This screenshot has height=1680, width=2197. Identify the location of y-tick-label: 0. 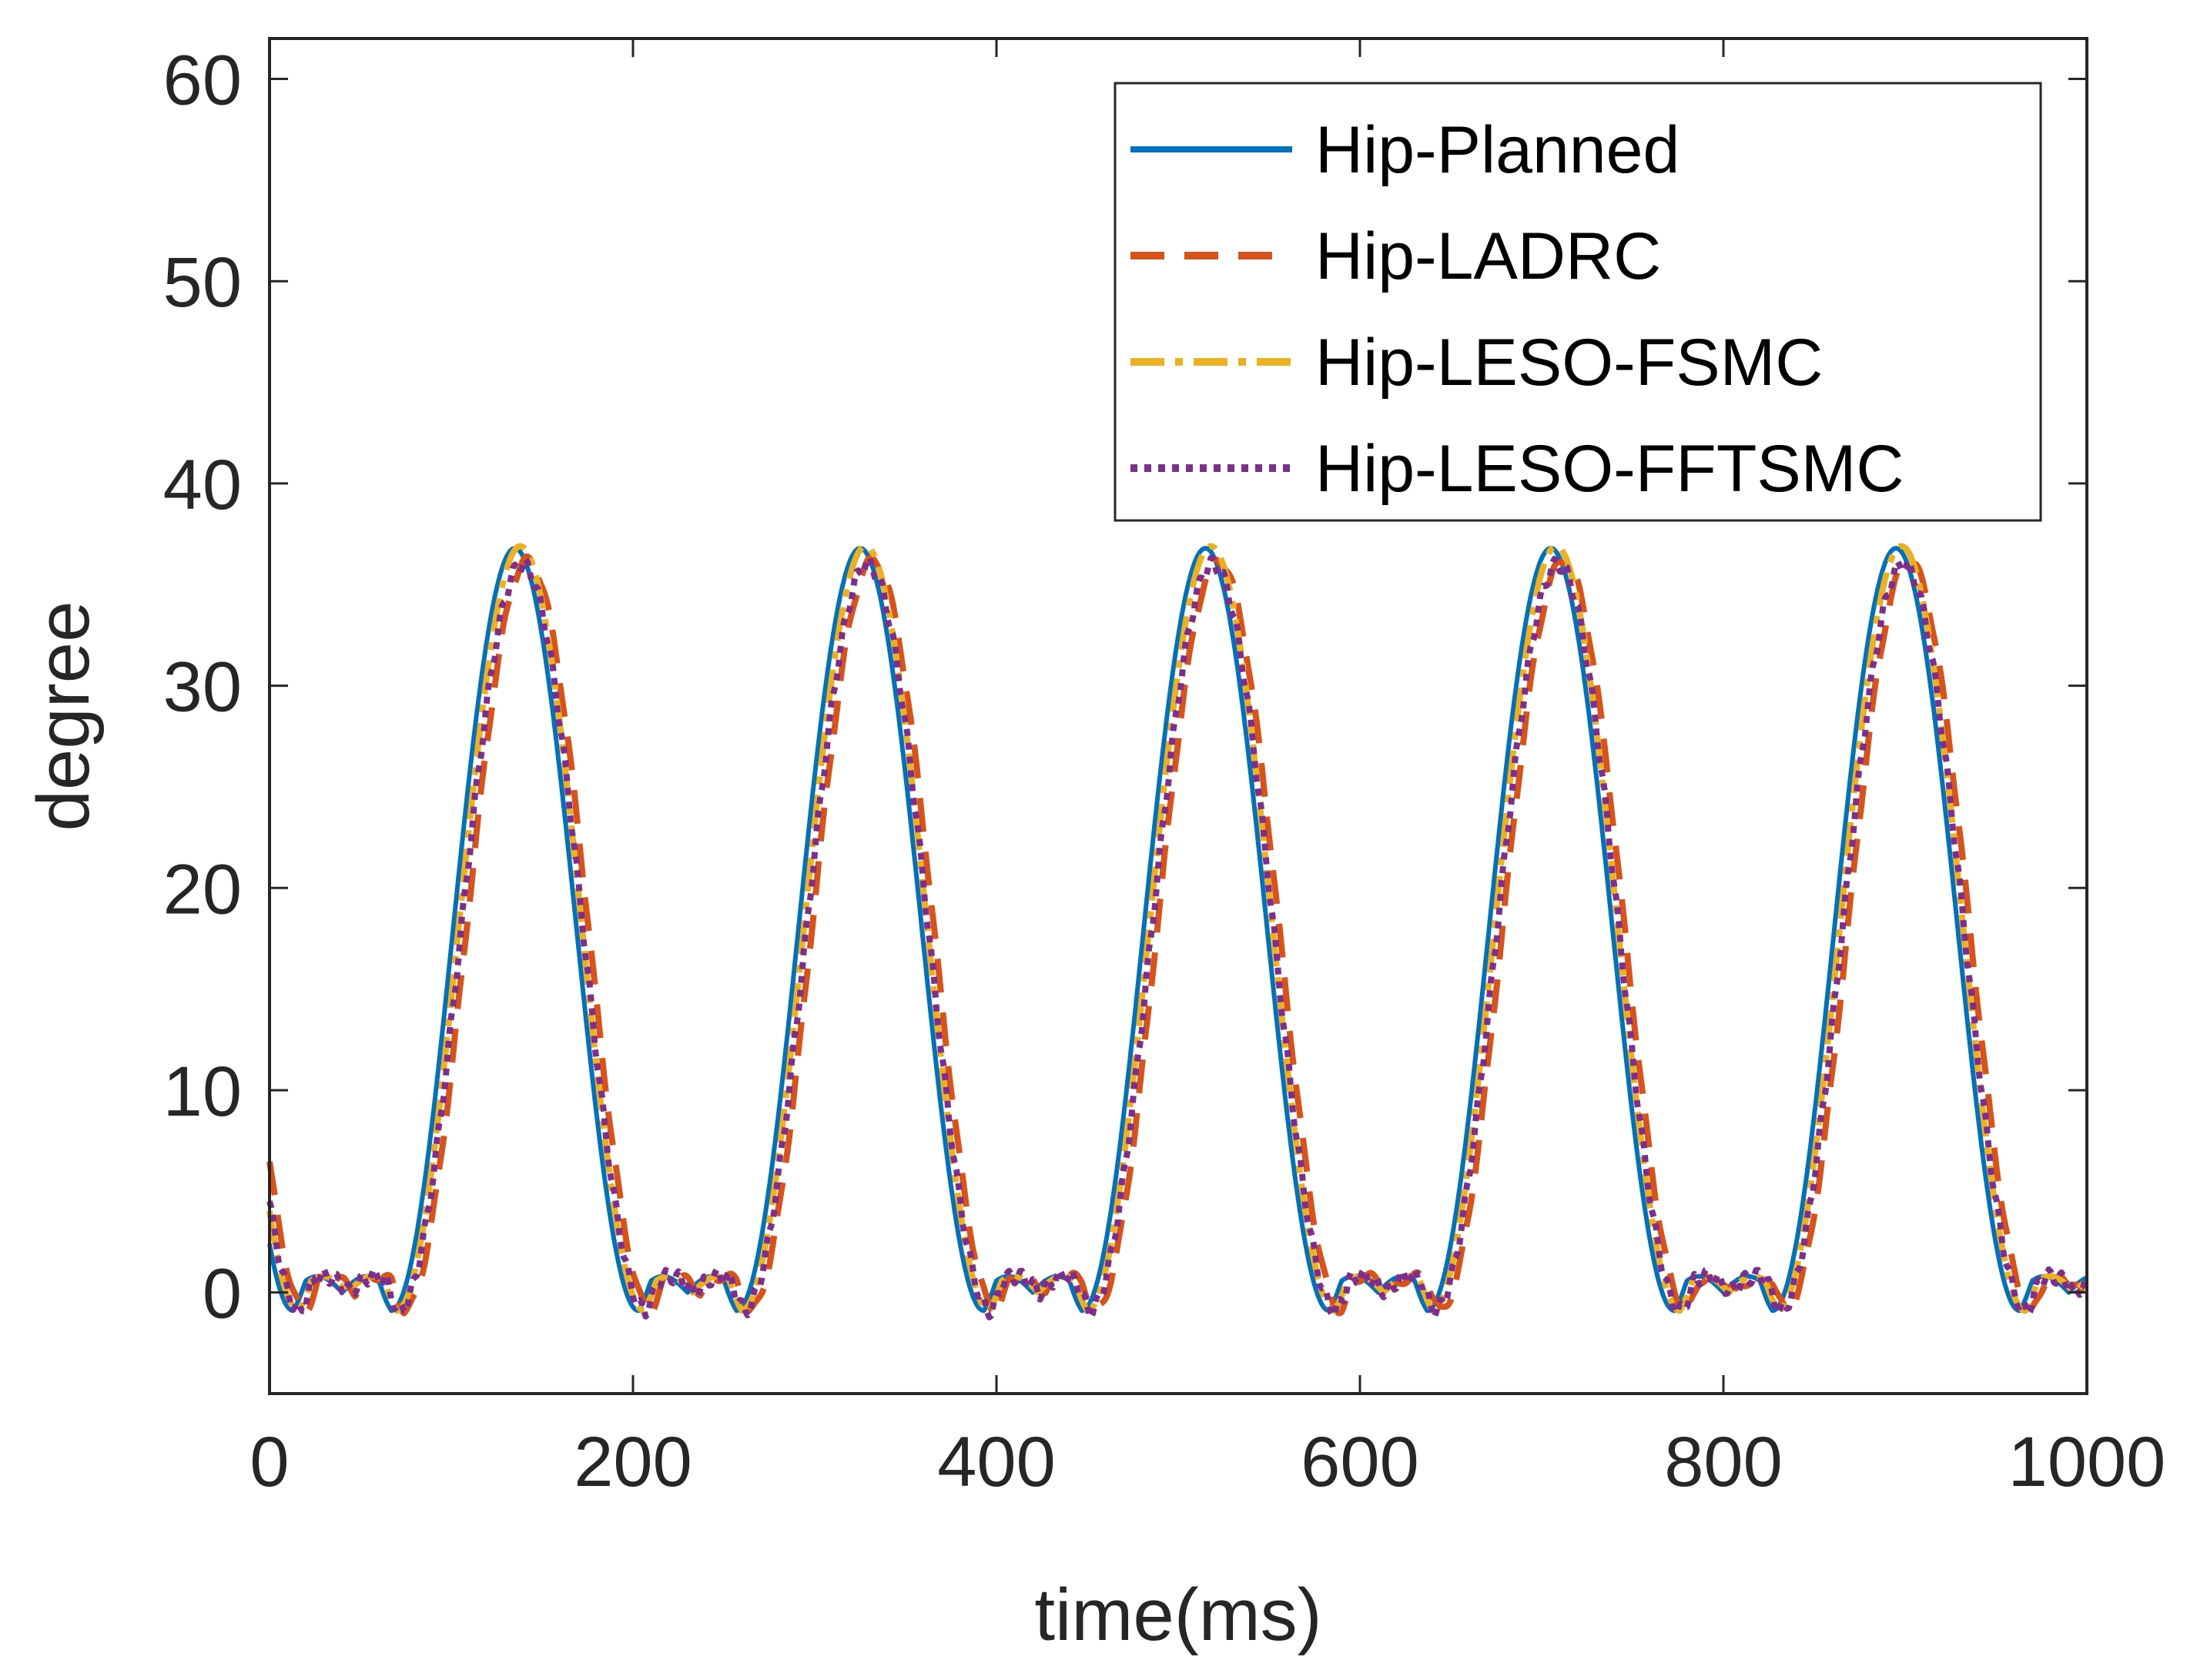
(222, 1294).